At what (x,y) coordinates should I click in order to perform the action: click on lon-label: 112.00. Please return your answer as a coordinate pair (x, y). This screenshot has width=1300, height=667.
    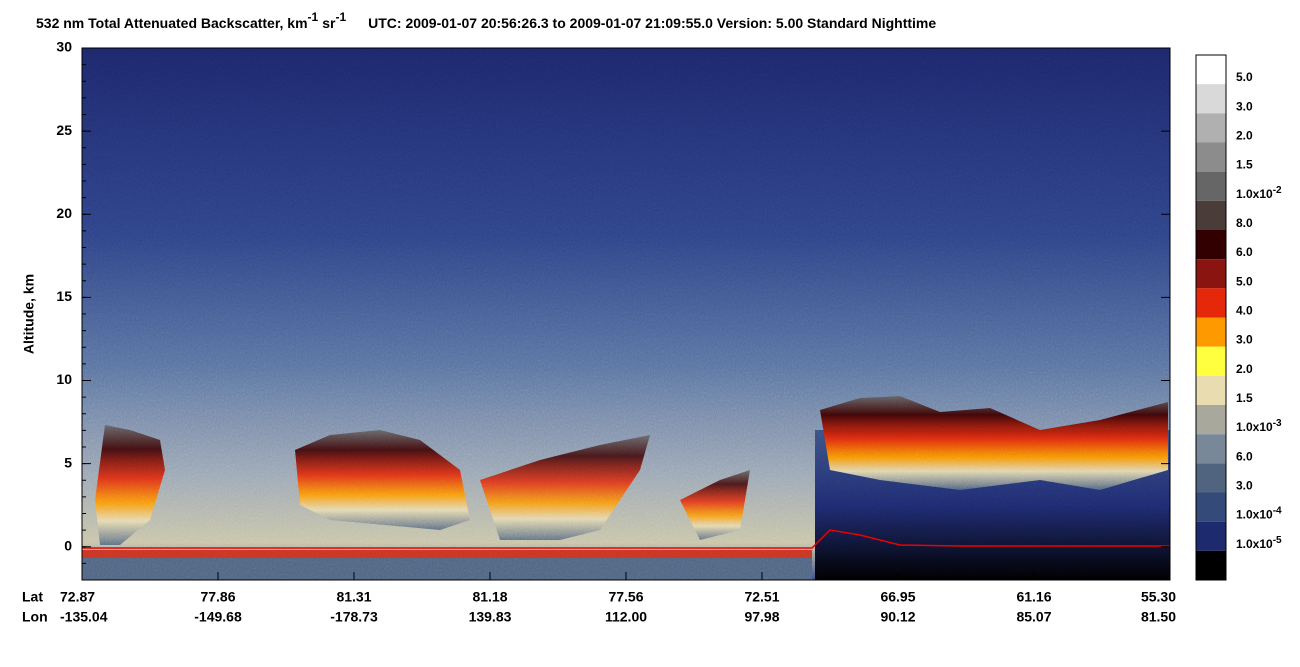
    Looking at the image, I should click on (626, 617).